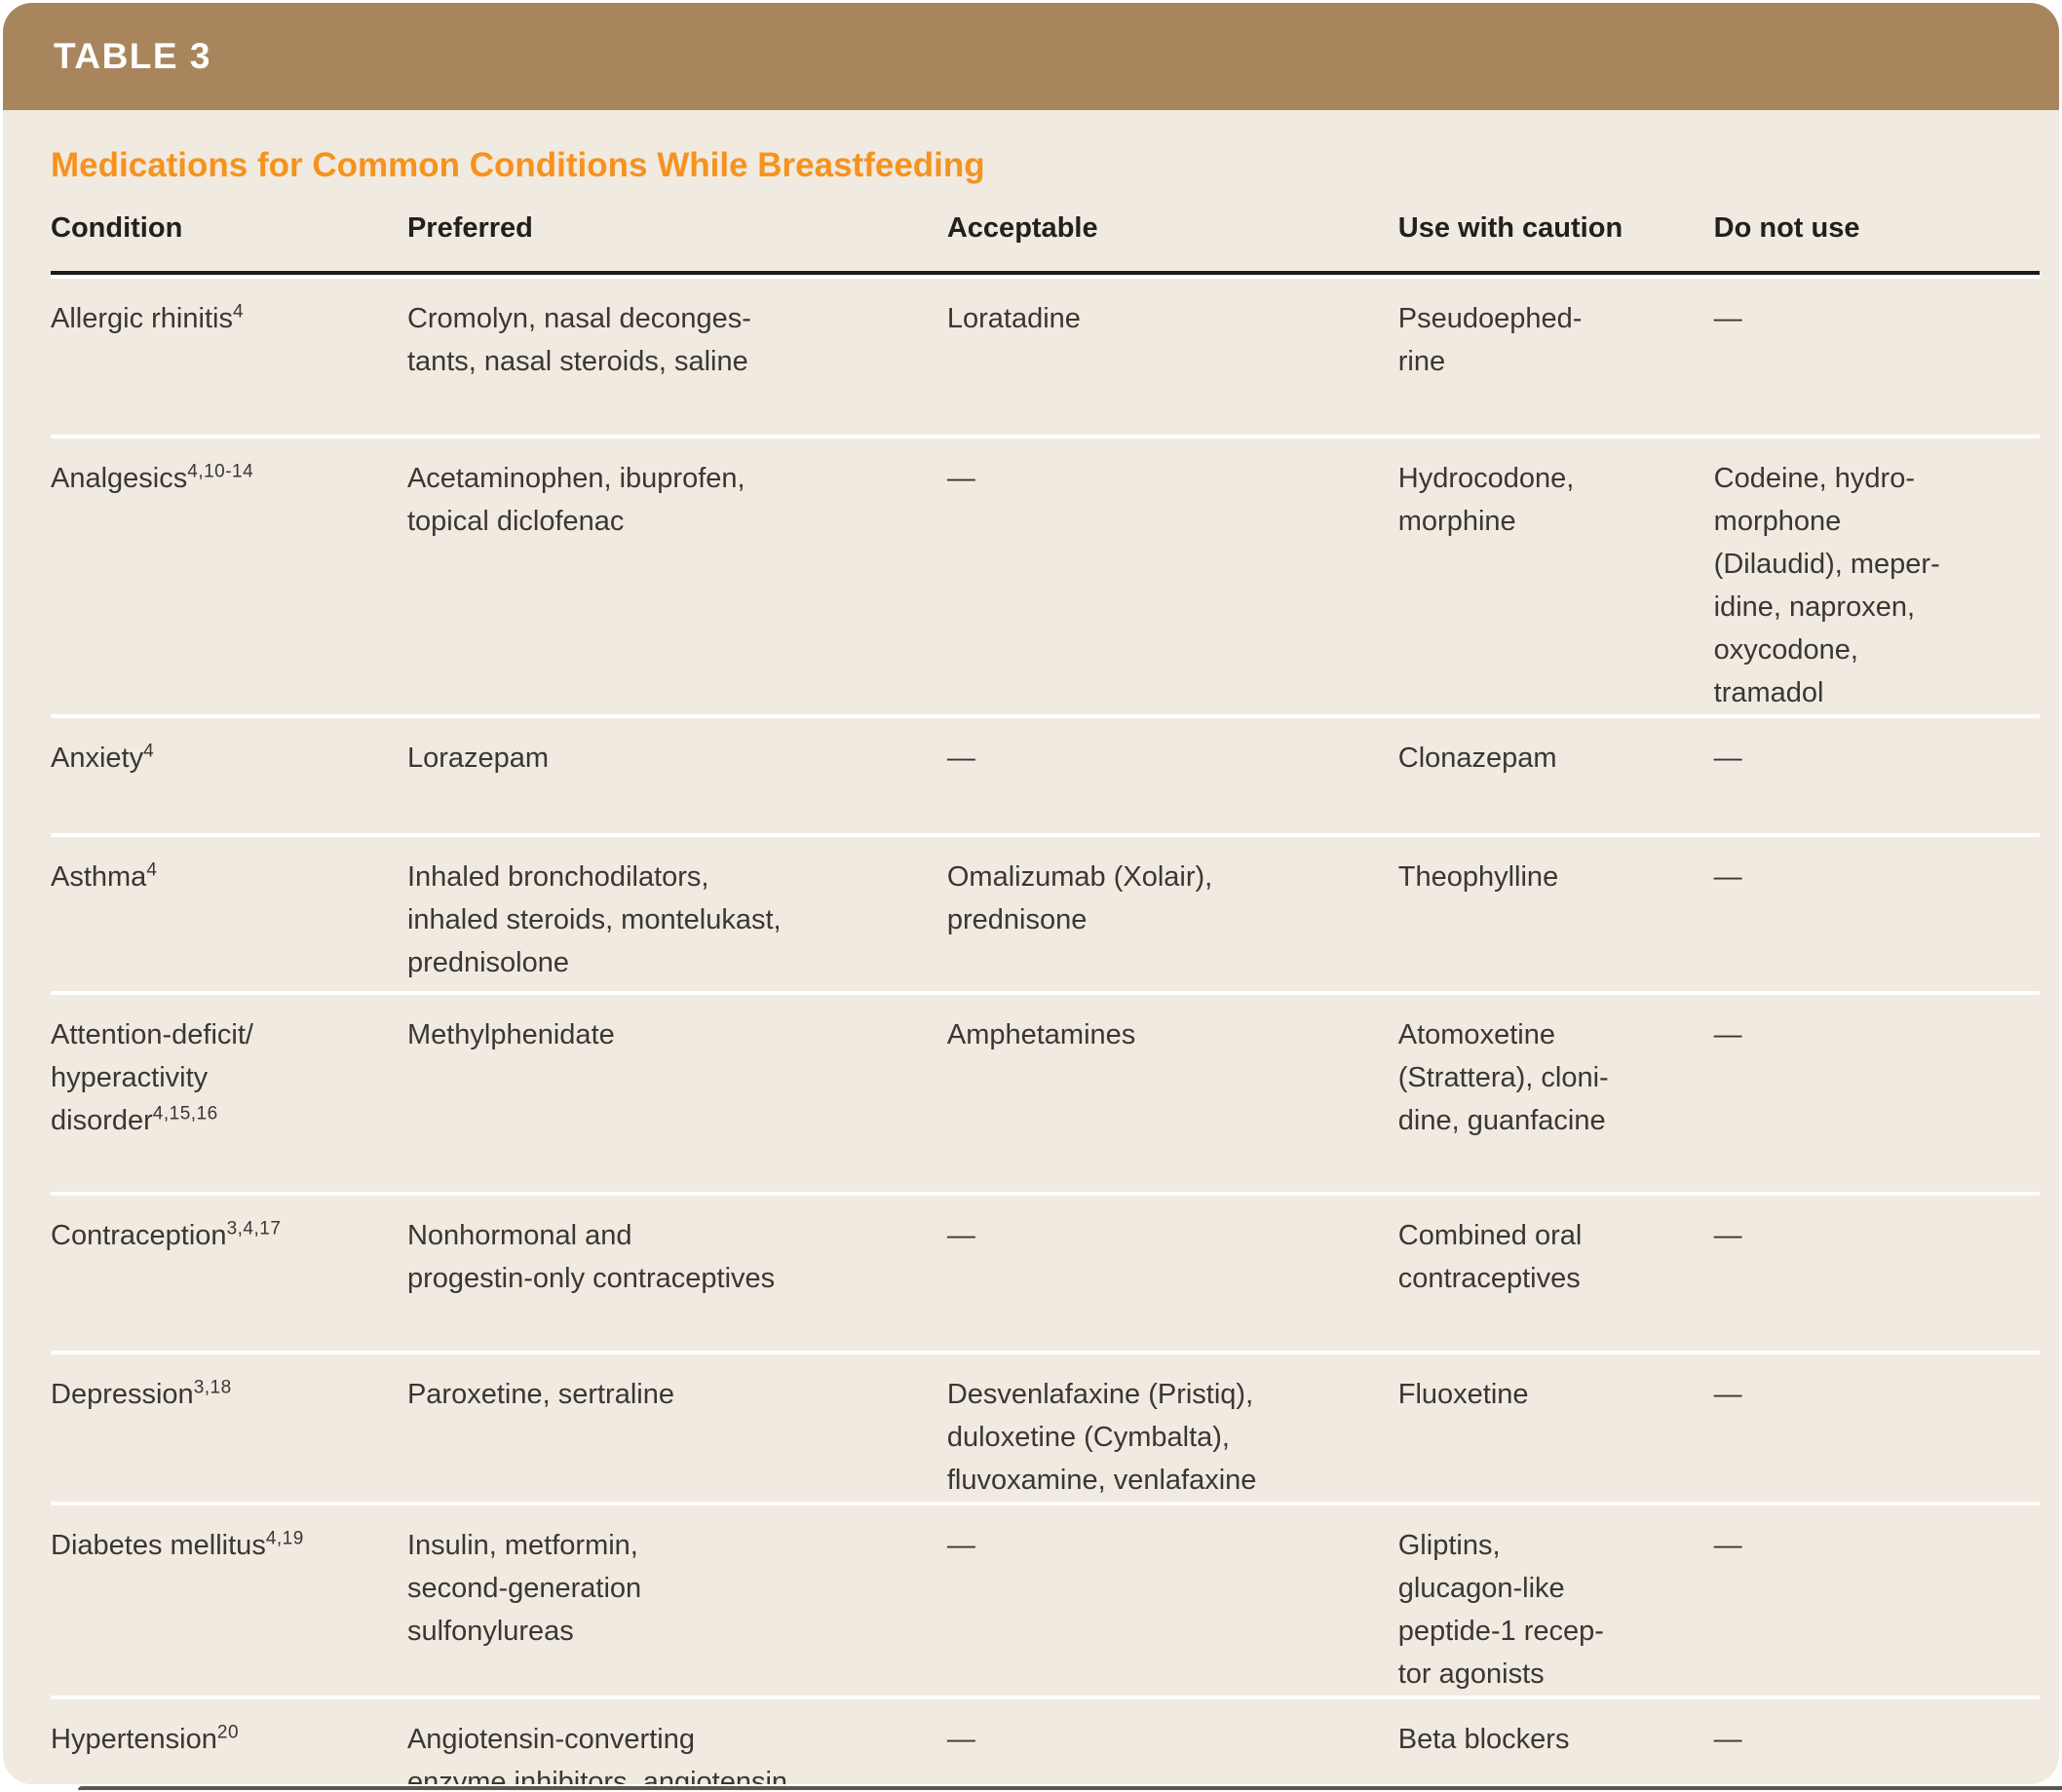  Describe the element at coordinates (1478, 877) in the screenshot. I see `use-with-caution-cell: Theophylline` at that location.